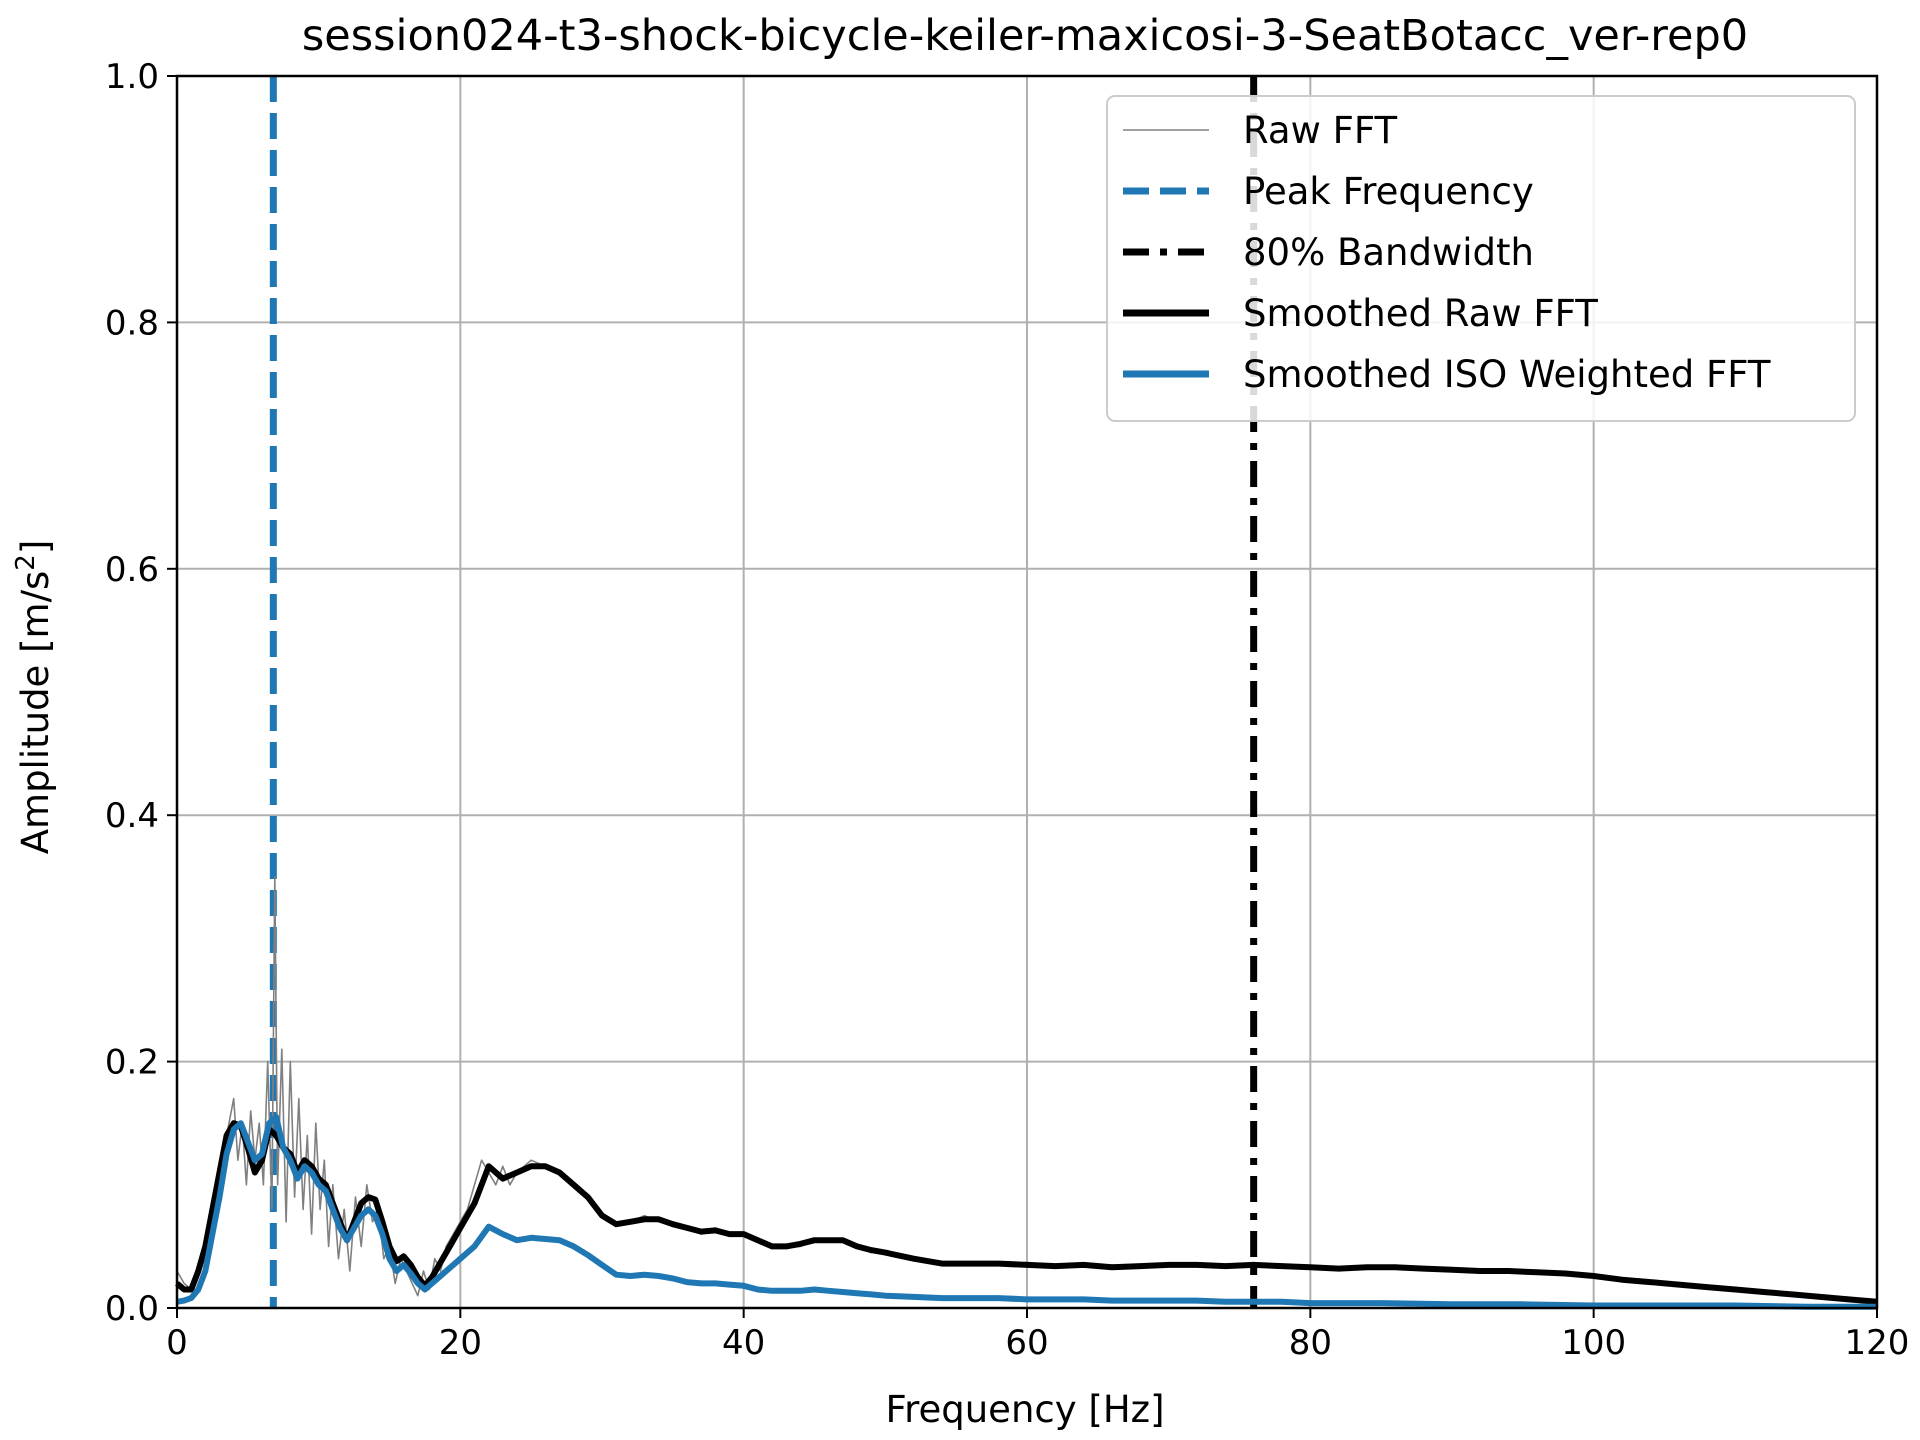 The height and width of the screenshot is (1440, 1920). Describe the element at coordinates (1877, 1343) in the screenshot. I see `x-tick-label: 120` at that location.